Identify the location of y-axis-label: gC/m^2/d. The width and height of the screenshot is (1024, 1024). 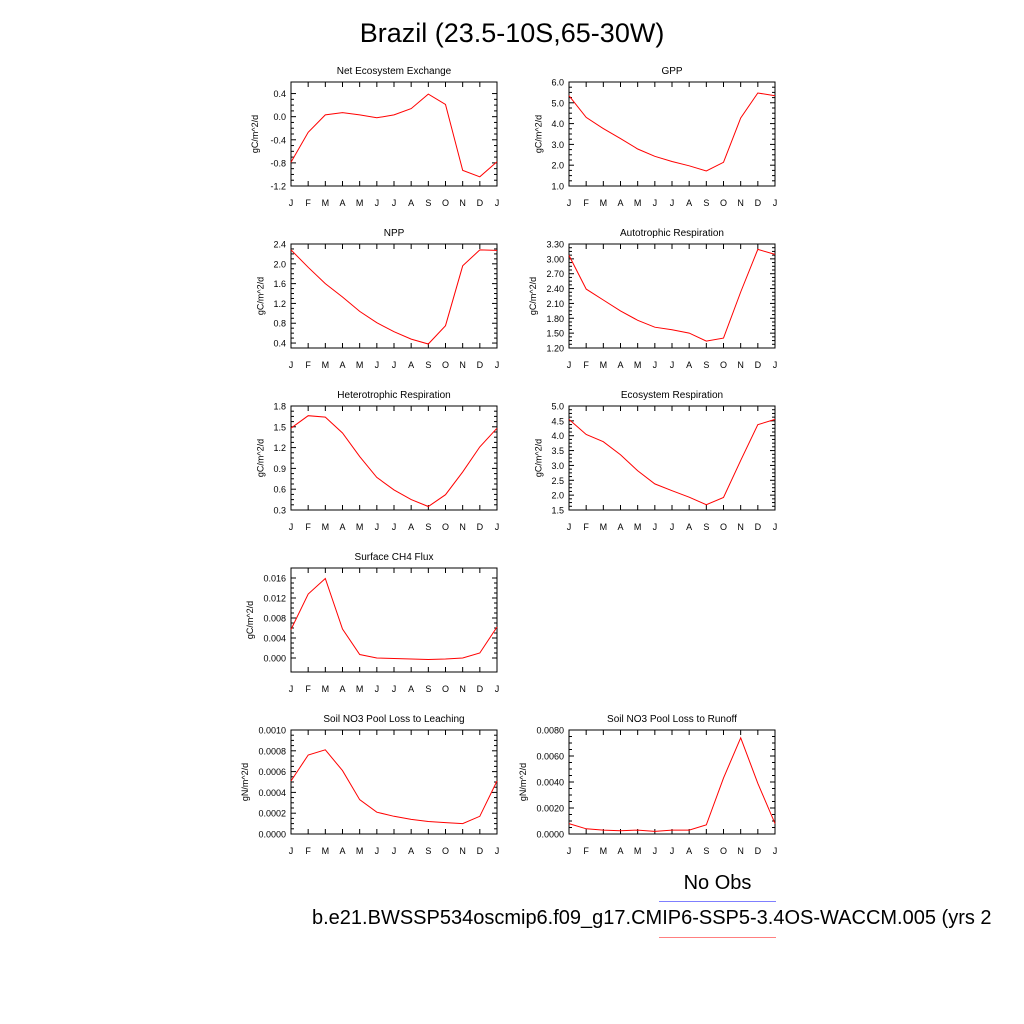
(538, 134).